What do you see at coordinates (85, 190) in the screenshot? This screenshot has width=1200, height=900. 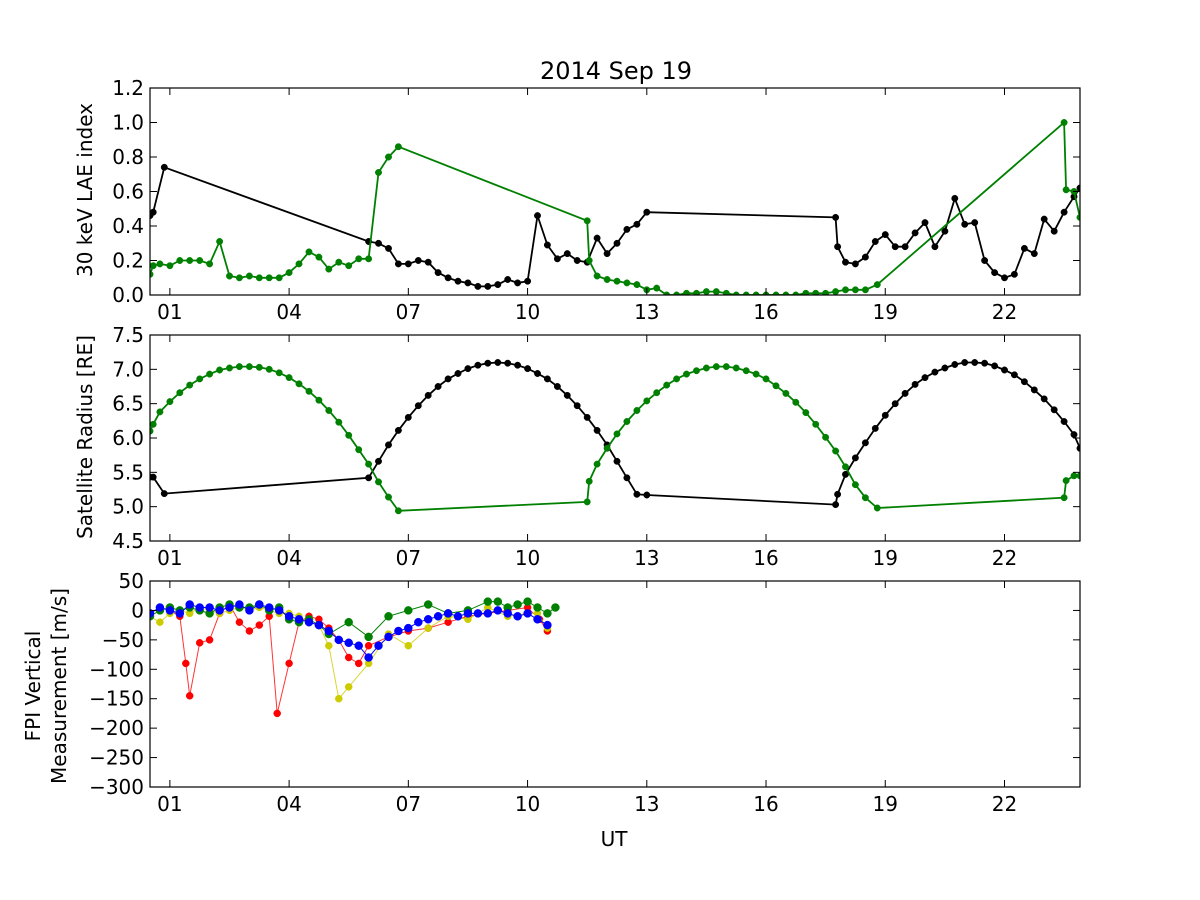 I see `y-axis-label: 30 keV LAE index` at bounding box center [85, 190].